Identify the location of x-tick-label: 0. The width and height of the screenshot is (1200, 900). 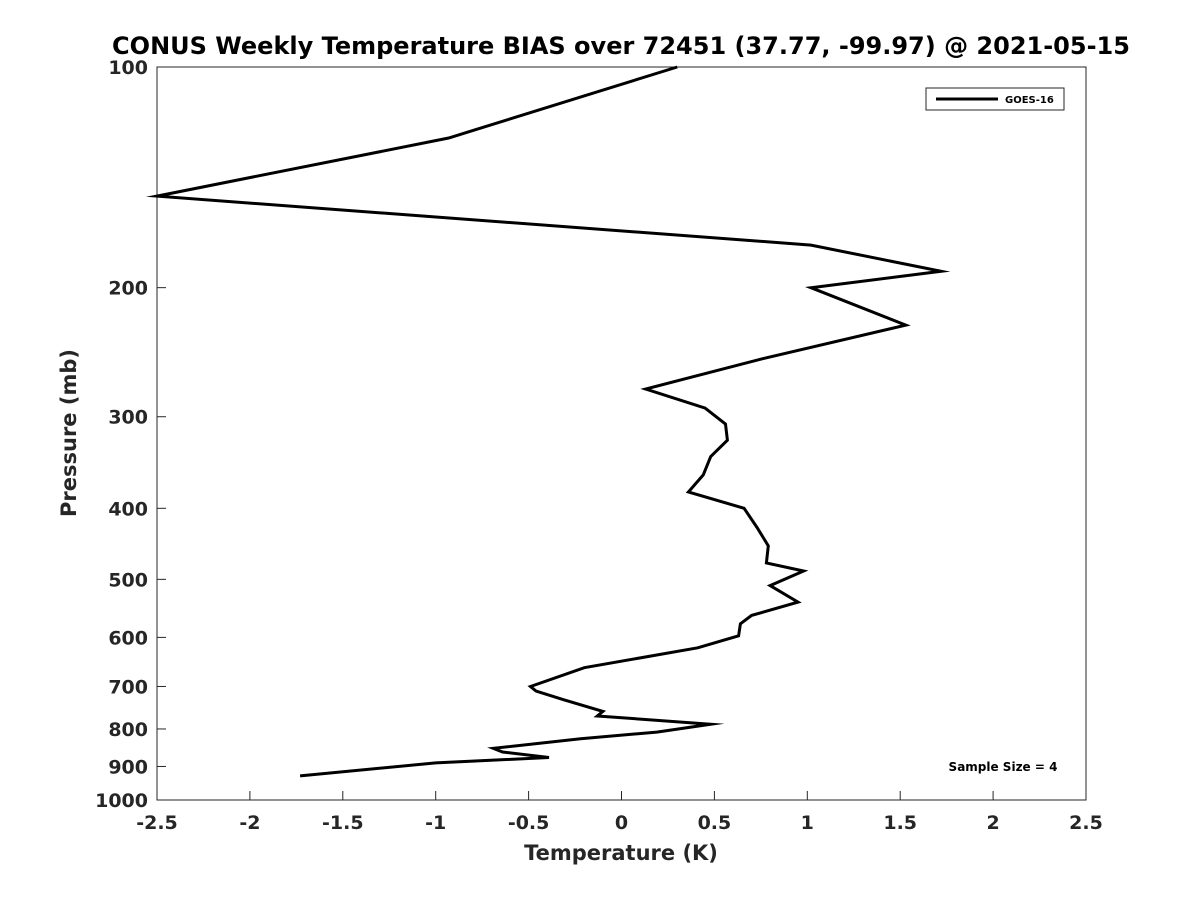
(621, 823).